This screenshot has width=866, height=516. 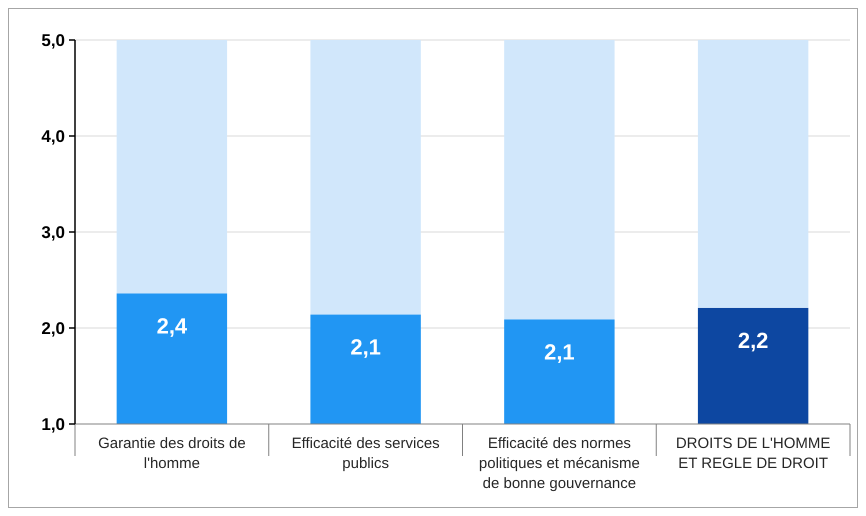 I want to click on x-tick-label: Efficacité des services publics, so click(x=366, y=453).